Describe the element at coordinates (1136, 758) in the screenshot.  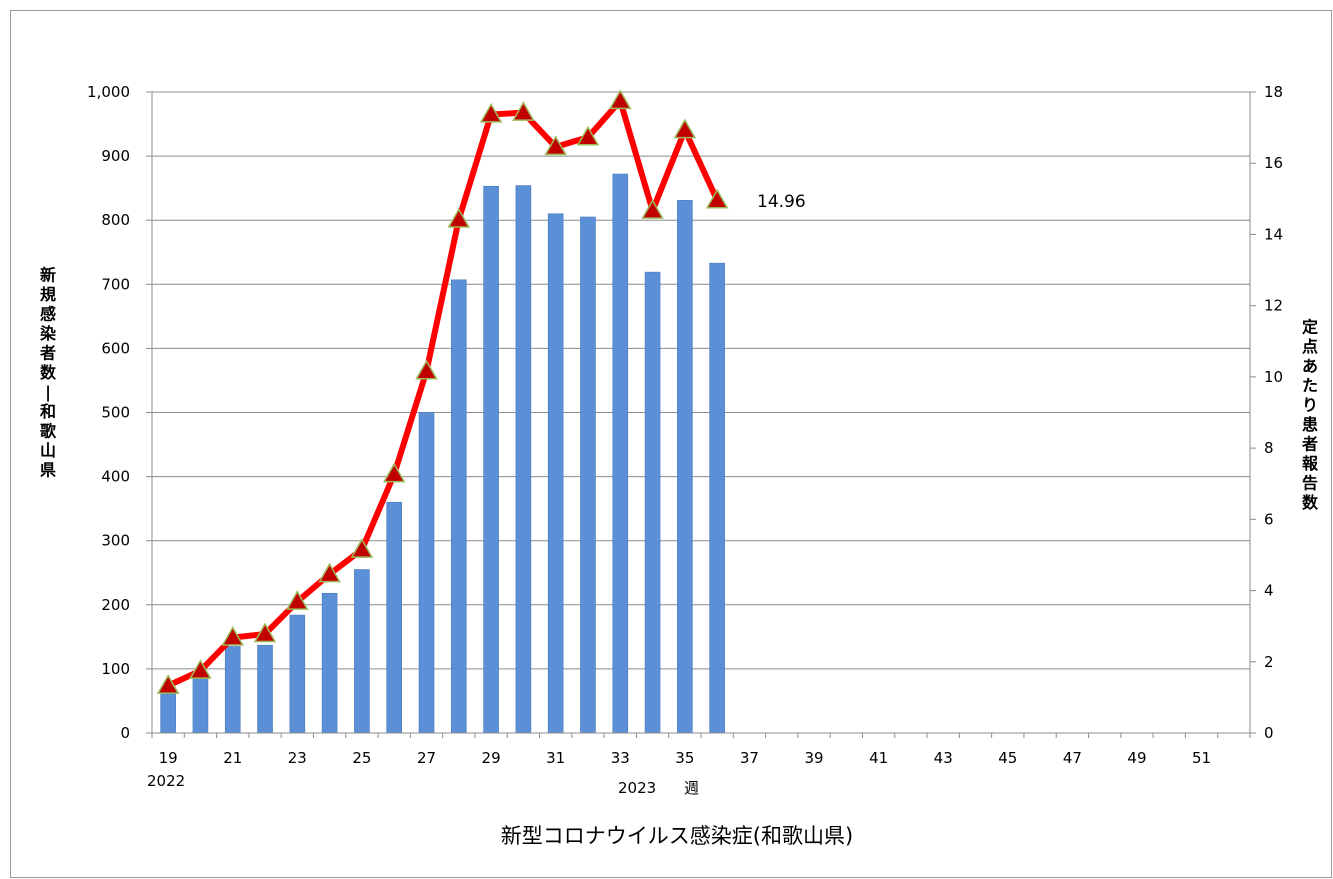
I see `x-tick-label: 49` at that location.